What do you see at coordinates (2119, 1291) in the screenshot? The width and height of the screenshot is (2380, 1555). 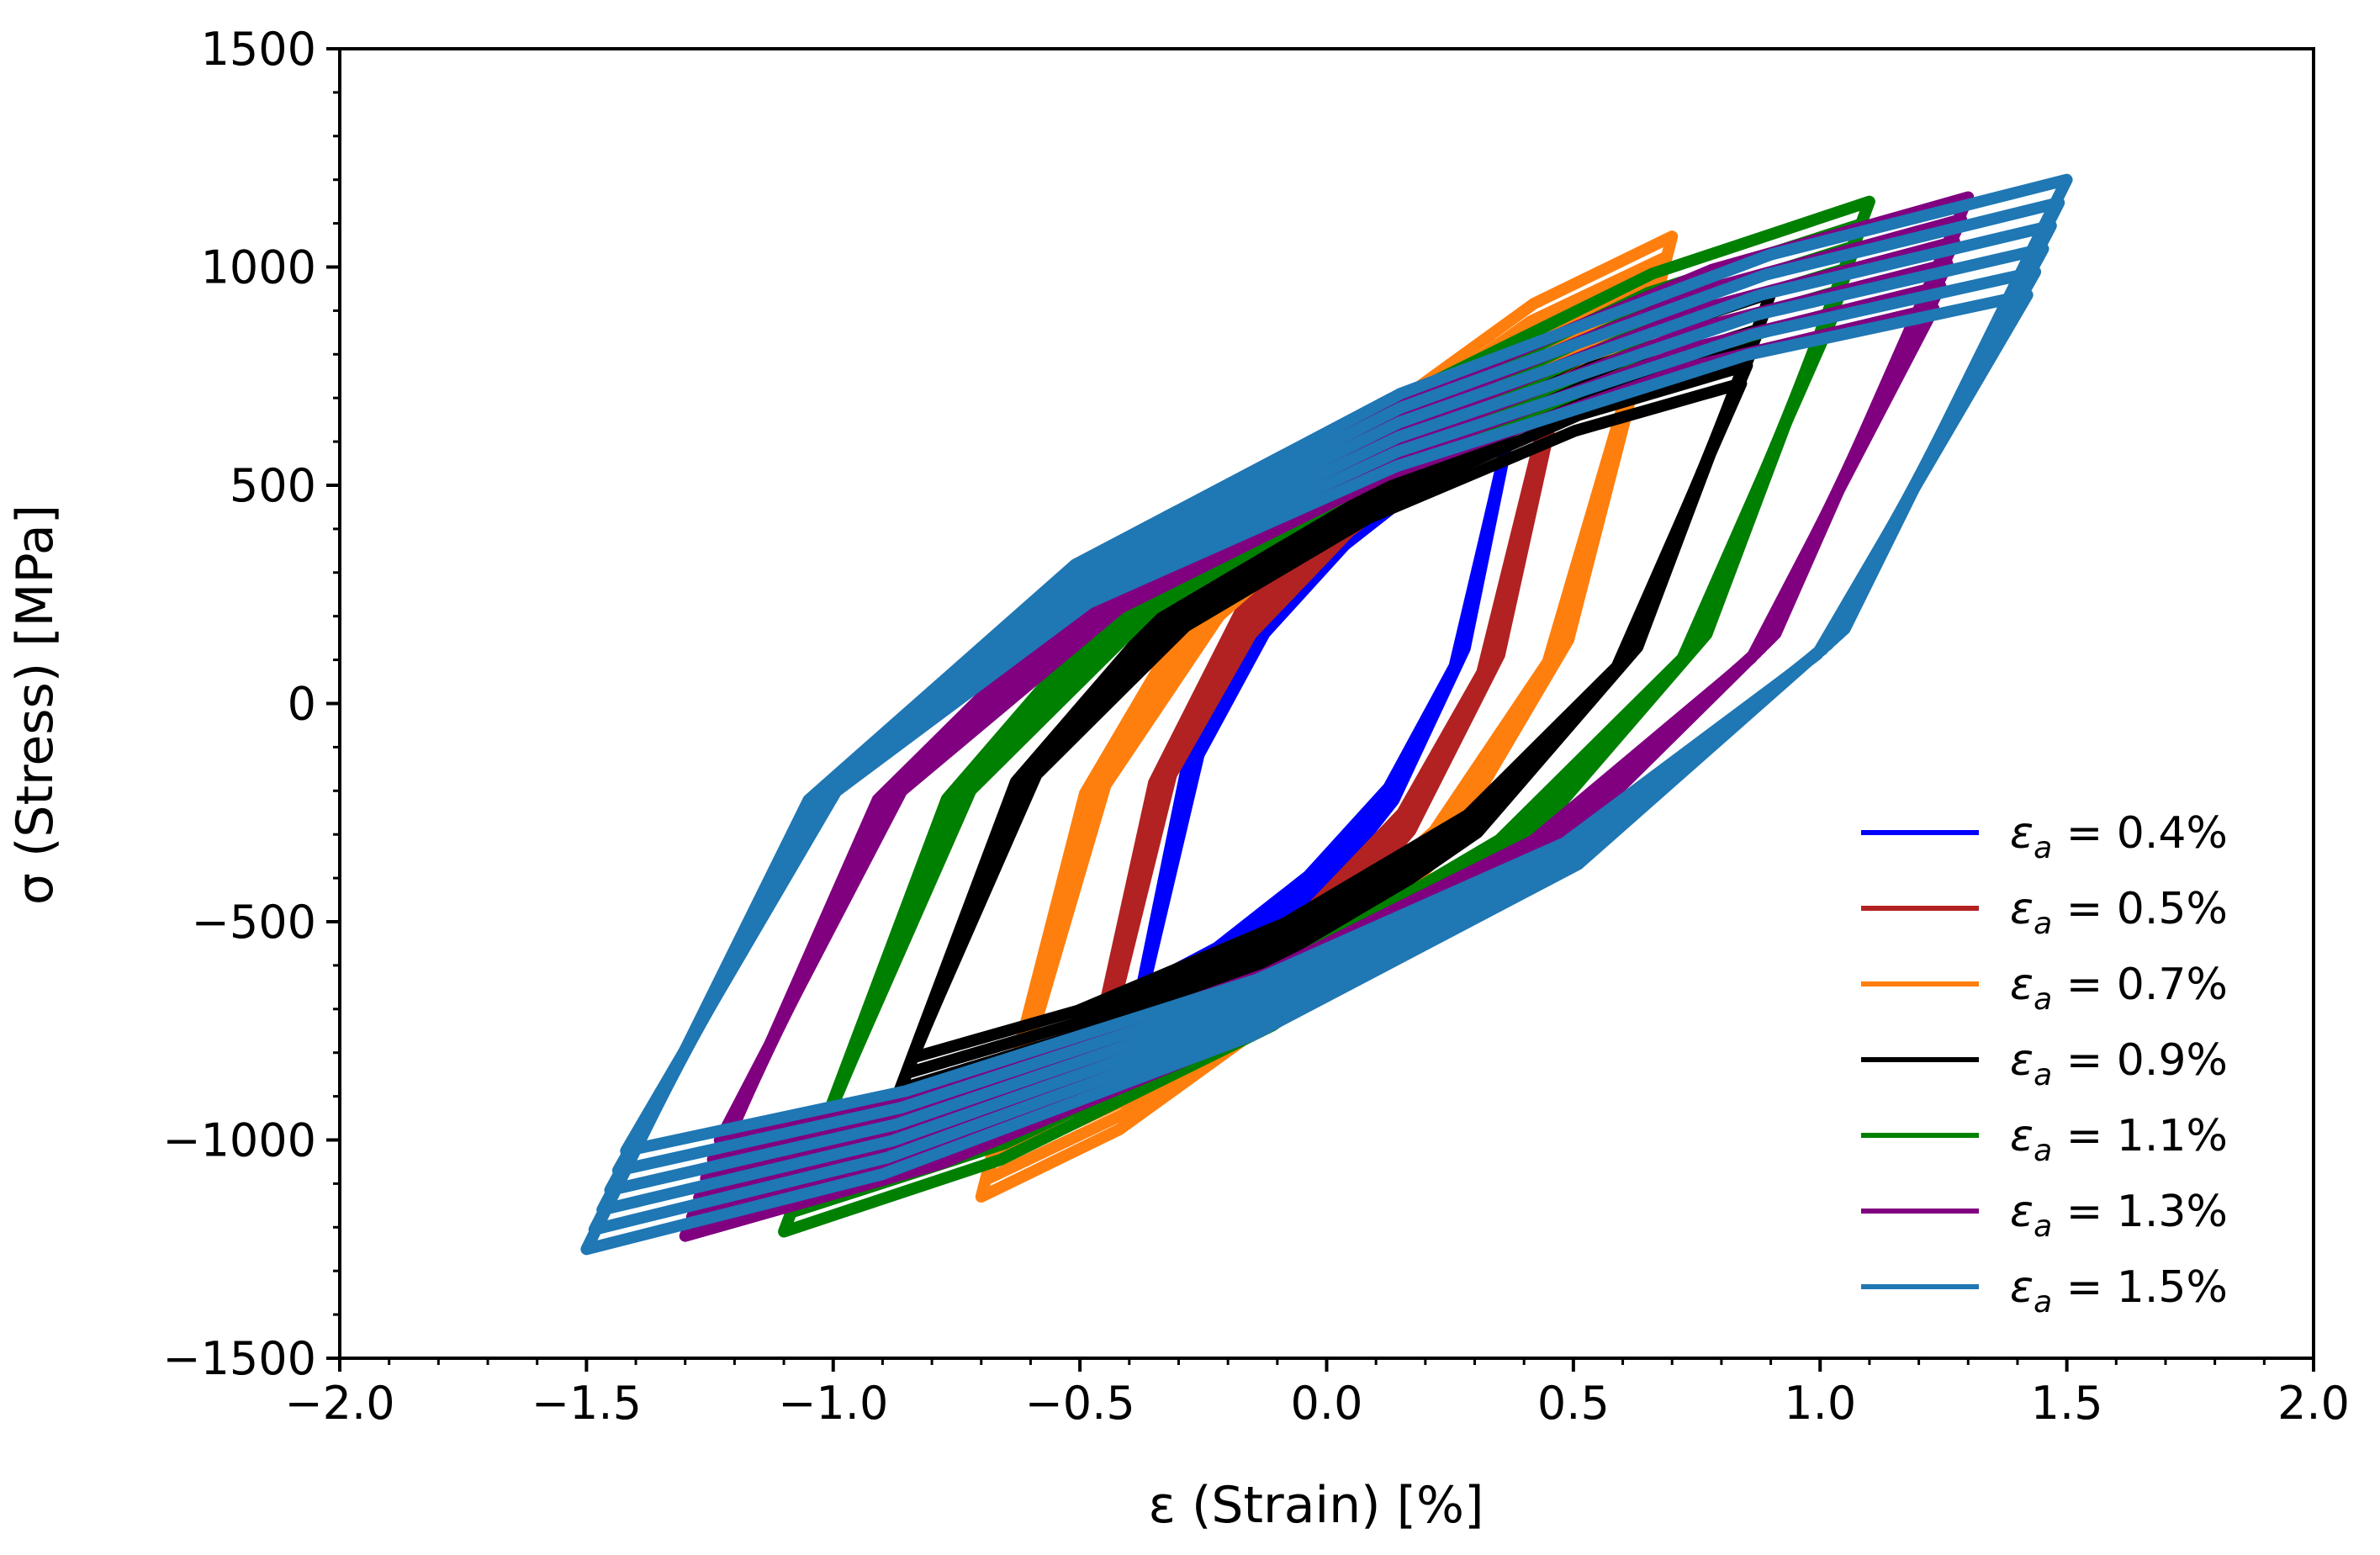 I see `legend-label: εa = 1.5%` at bounding box center [2119, 1291].